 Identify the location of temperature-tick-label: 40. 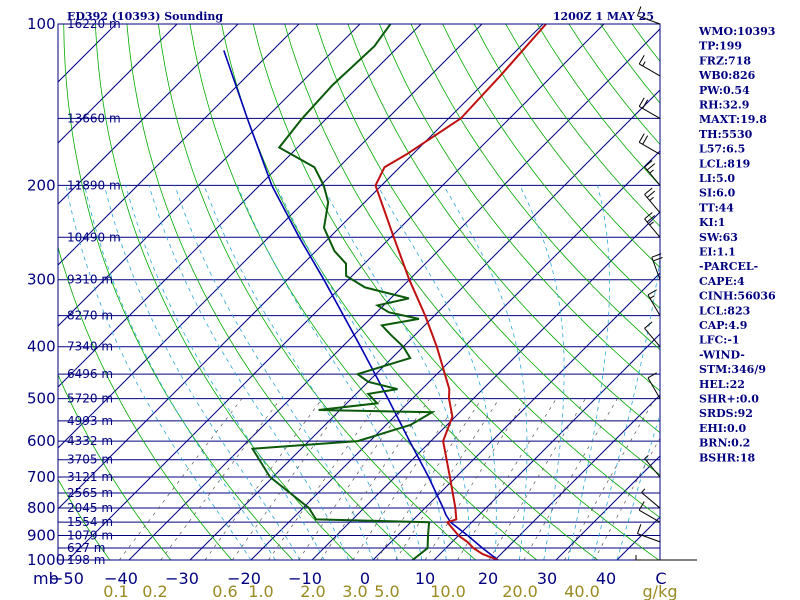
(606, 578).